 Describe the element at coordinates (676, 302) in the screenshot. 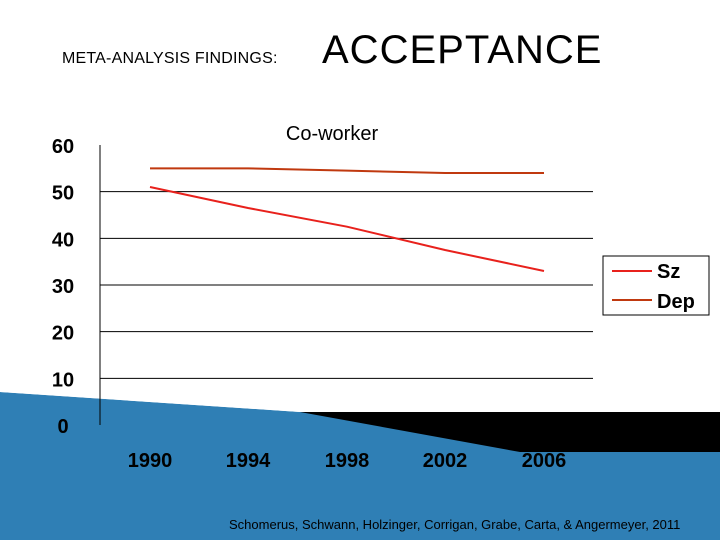

I see `legend-label-dep: Dep` at that location.